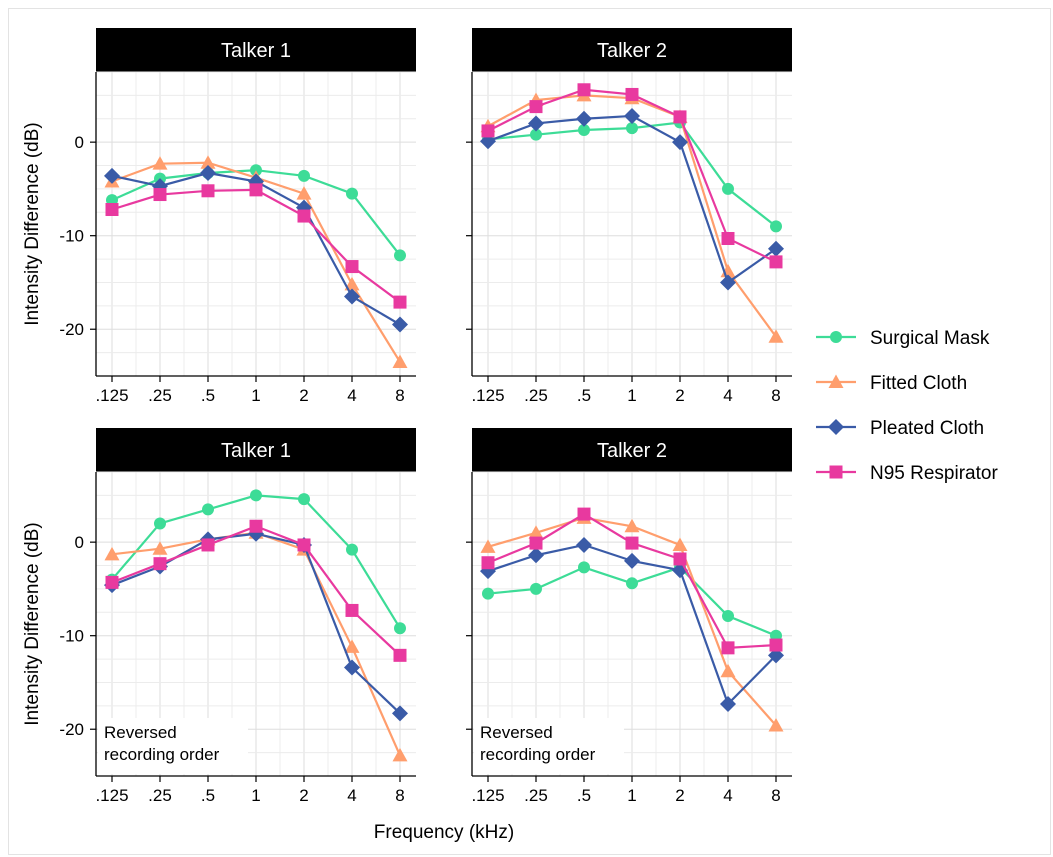  Describe the element at coordinates (444, 832) in the screenshot. I see `x-axis-title: Frequency (kHz)` at that location.